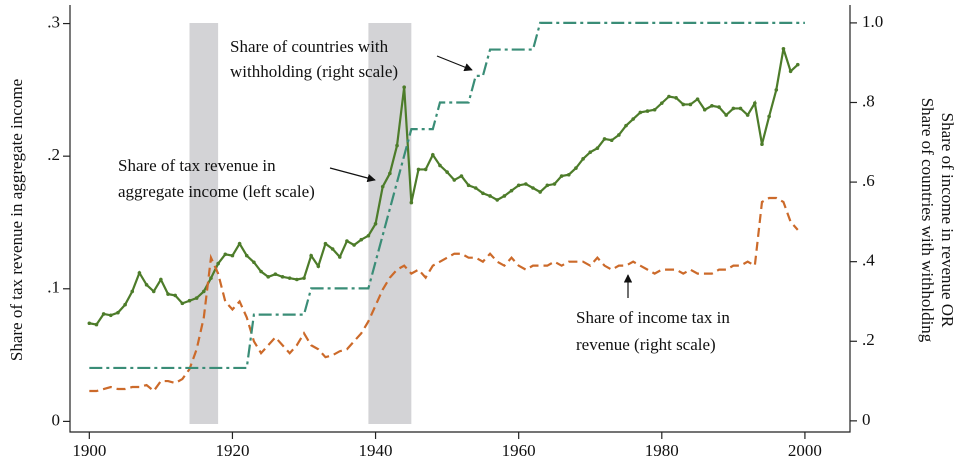 This screenshot has height=473, width=967. What do you see at coordinates (947, 220) in the screenshot?
I see `y2-axis-label: Share of income in revenue OR` at bounding box center [947, 220].